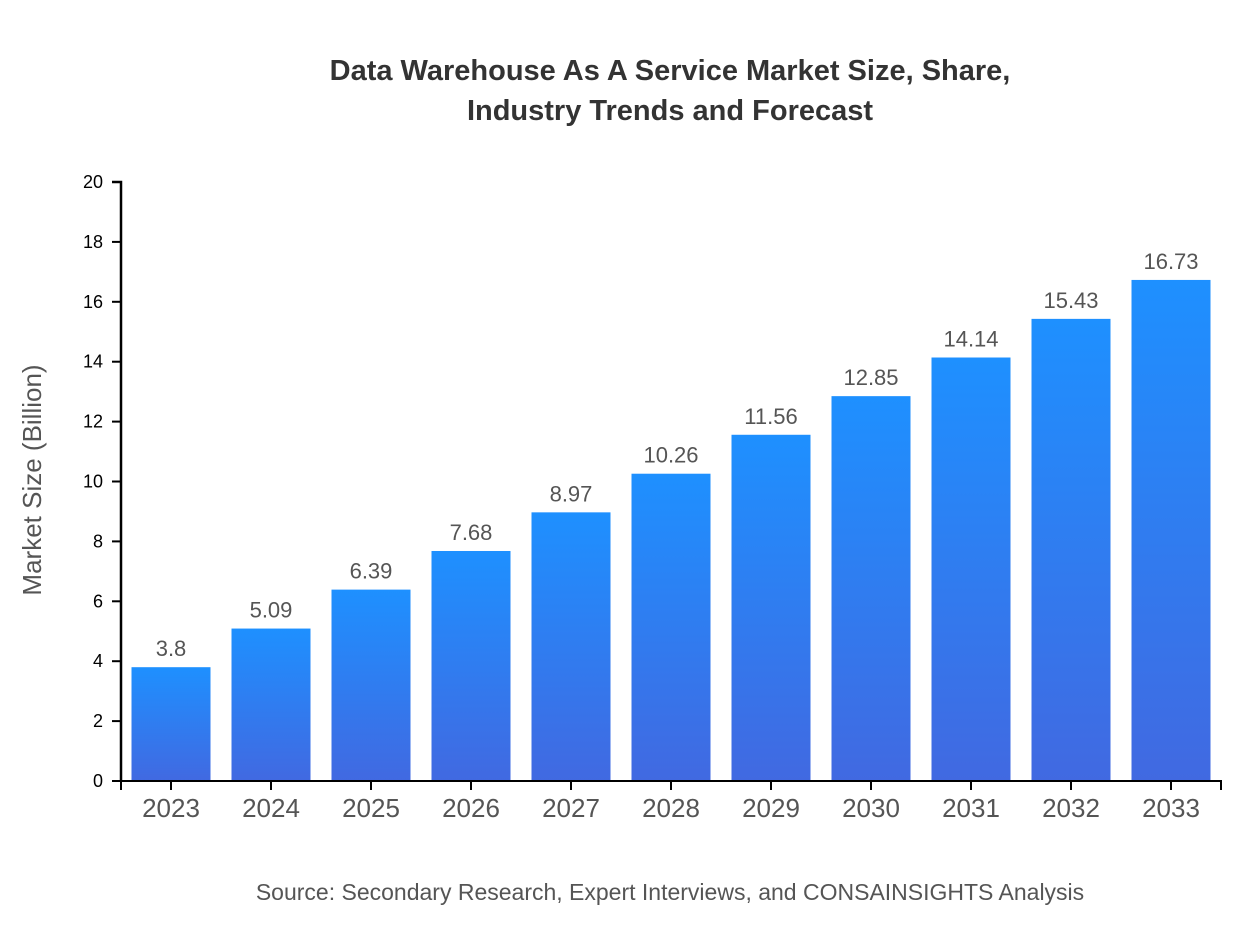 This screenshot has width=1260, height=925. I want to click on bar-2031, so click(971, 569).